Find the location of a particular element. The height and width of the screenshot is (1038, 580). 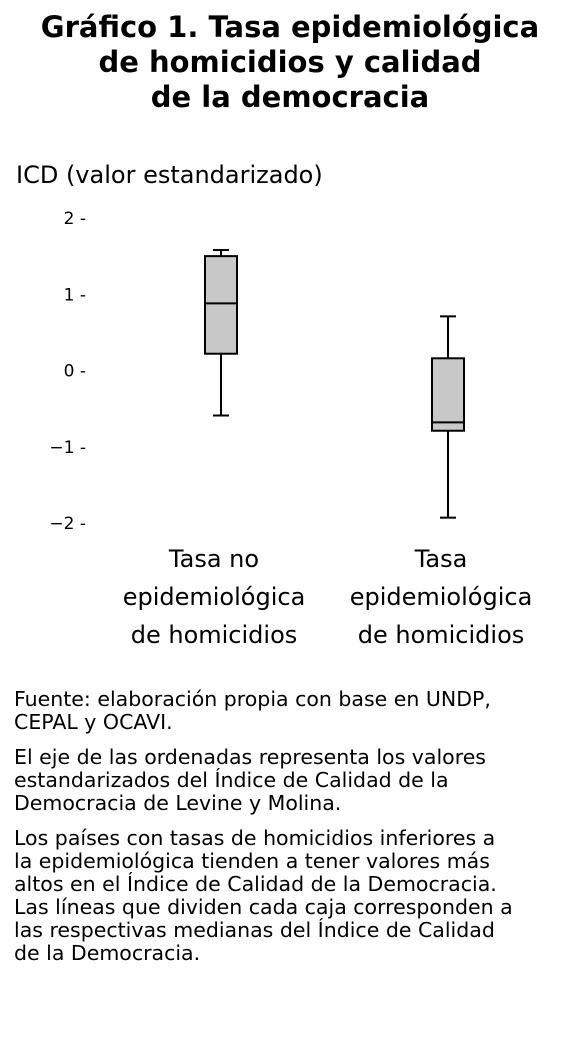

note-line: CEPAL y OCAVI. is located at coordinates (93, 722).